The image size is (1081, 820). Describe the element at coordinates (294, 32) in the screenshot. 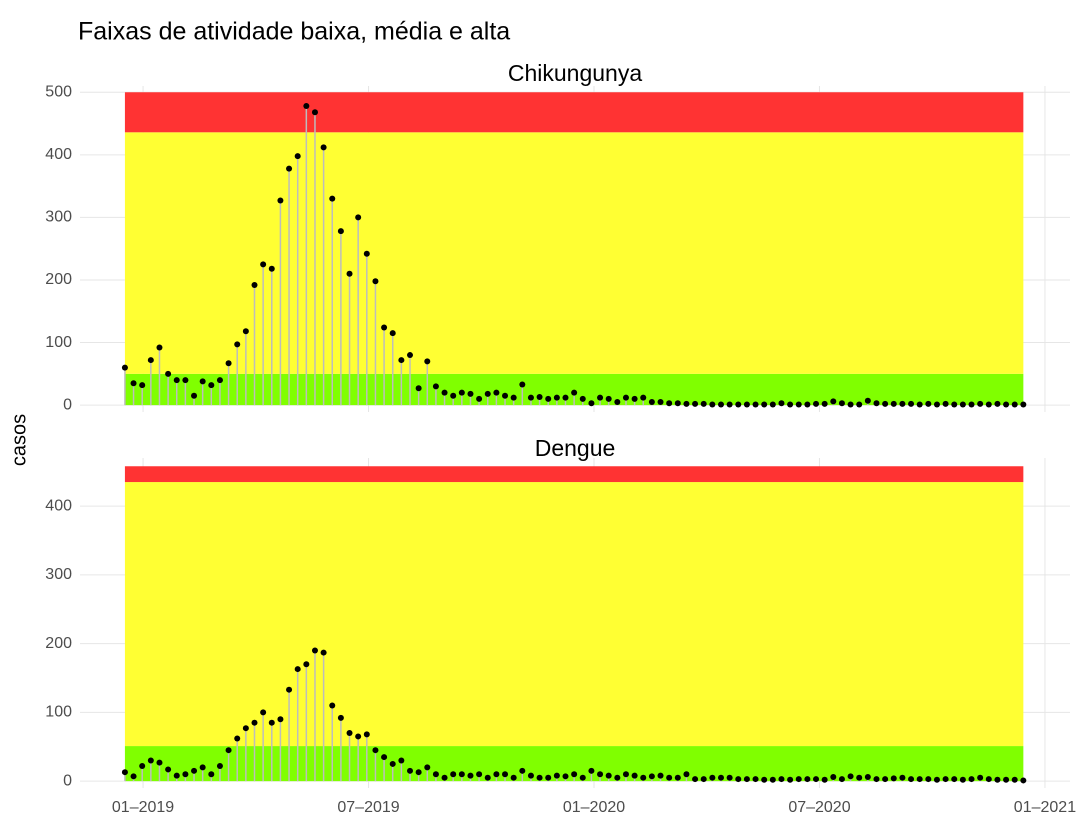

I see `chart-title: Faixas de atividade baixa, média e alta` at that location.